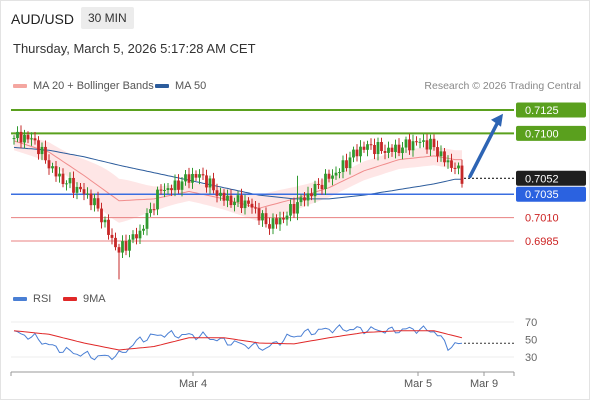  I want to click on legend-rsi-label: RSI, so click(42, 299).